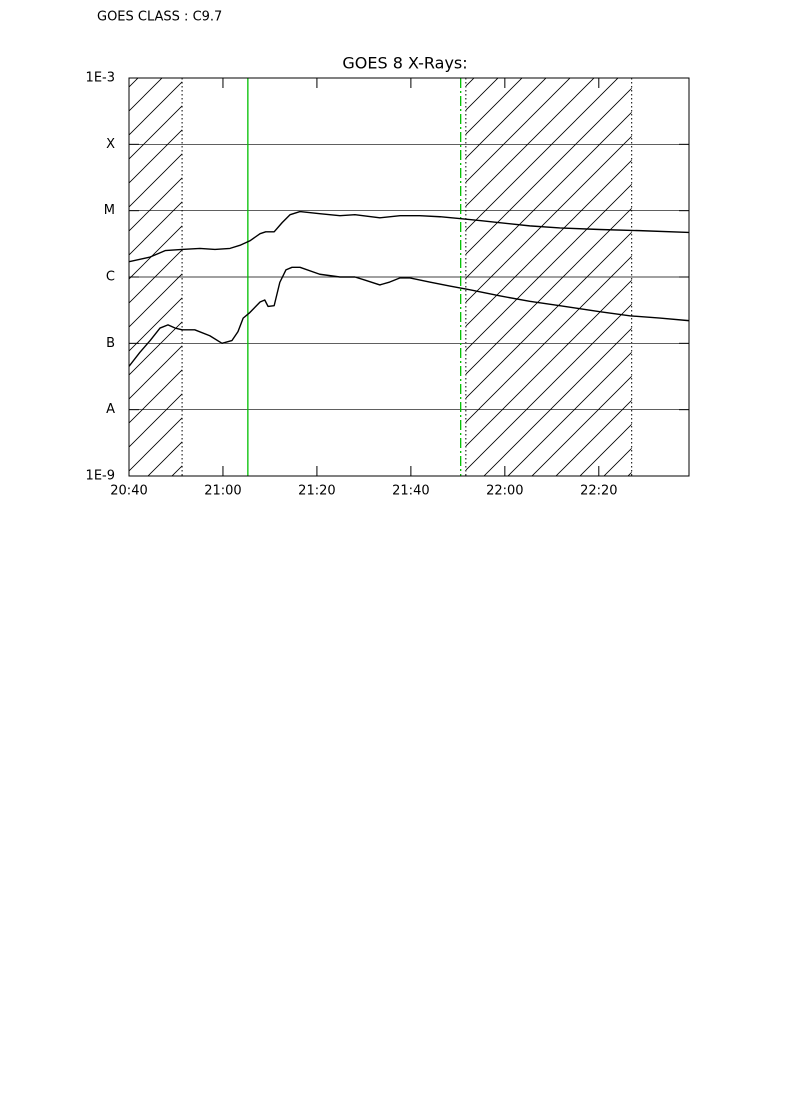 This screenshot has height=1118, width=790. I want to click on y-tick-label: B, so click(110, 343).